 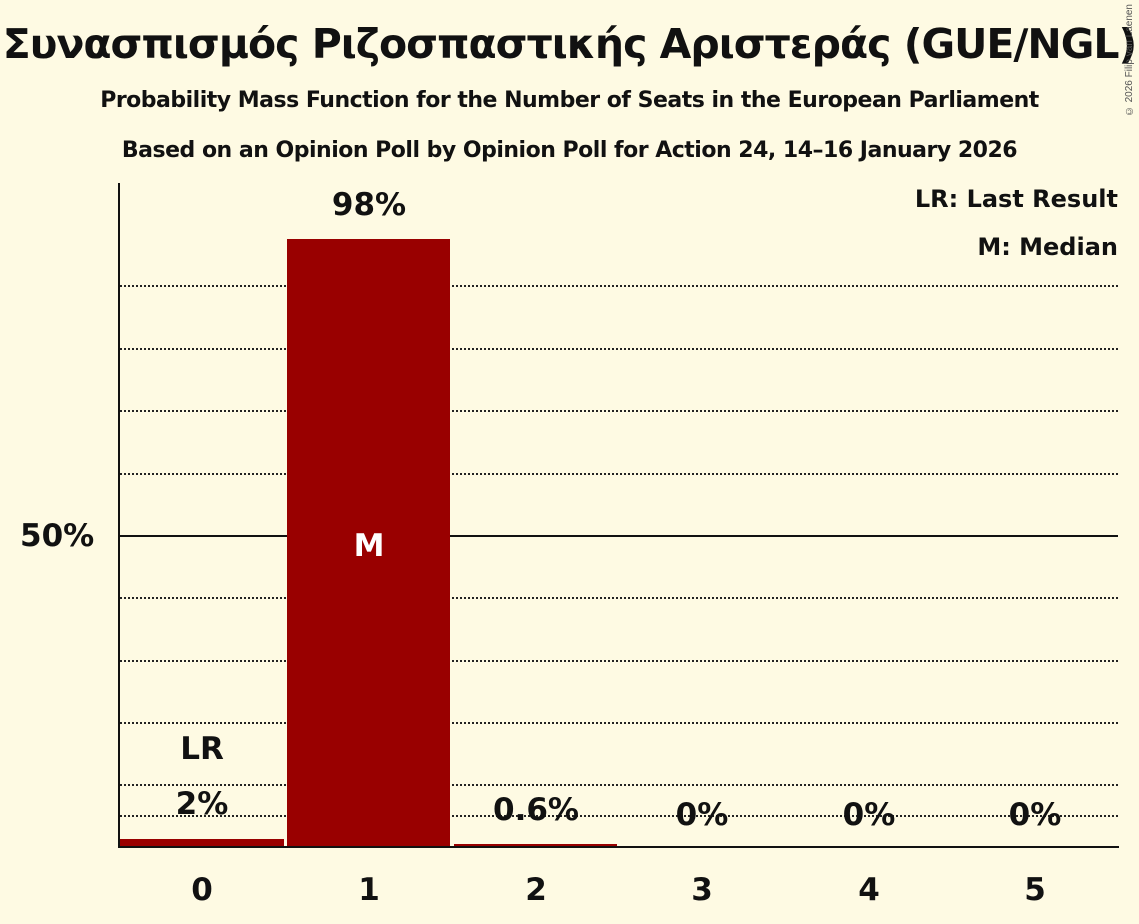 What do you see at coordinates (618, 847) in the screenshot?
I see `x-axis` at bounding box center [618, 847].